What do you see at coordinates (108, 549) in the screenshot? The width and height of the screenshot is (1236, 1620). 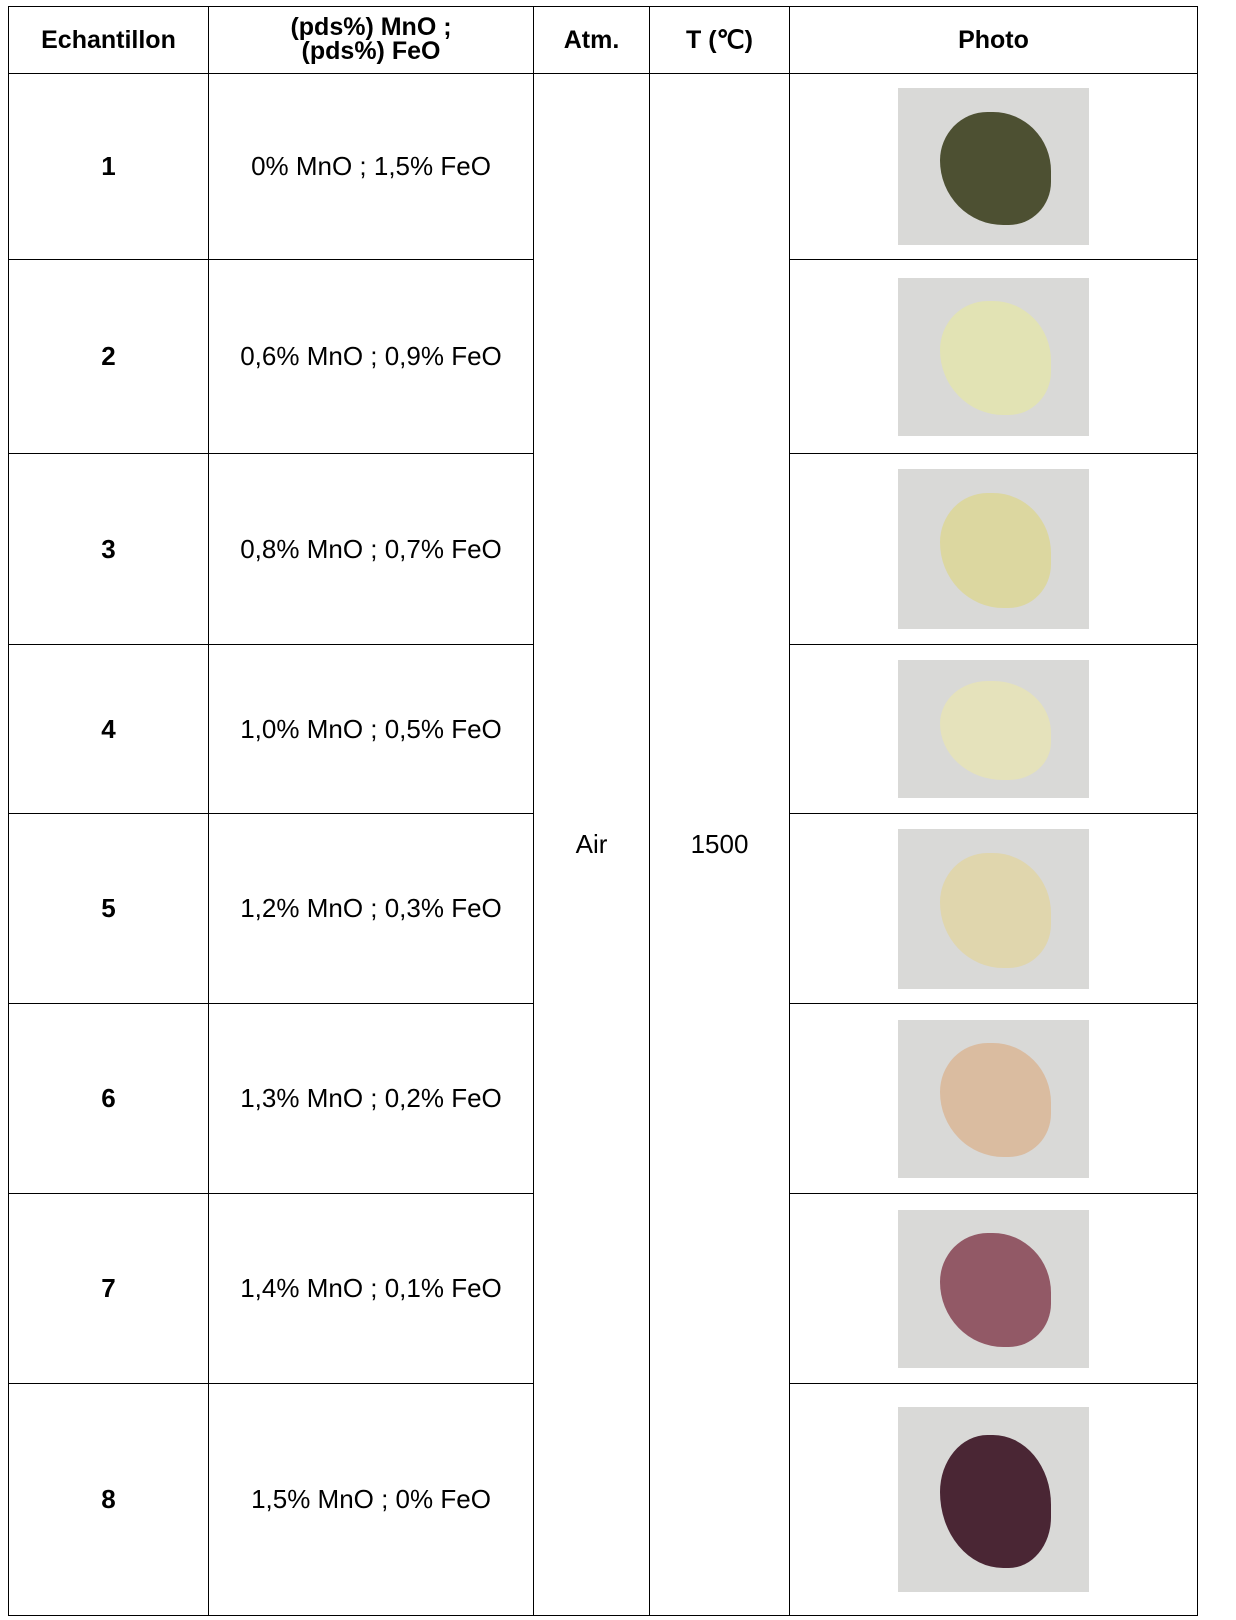 I see `sample-number: 3` at bounding box center [108, 549].